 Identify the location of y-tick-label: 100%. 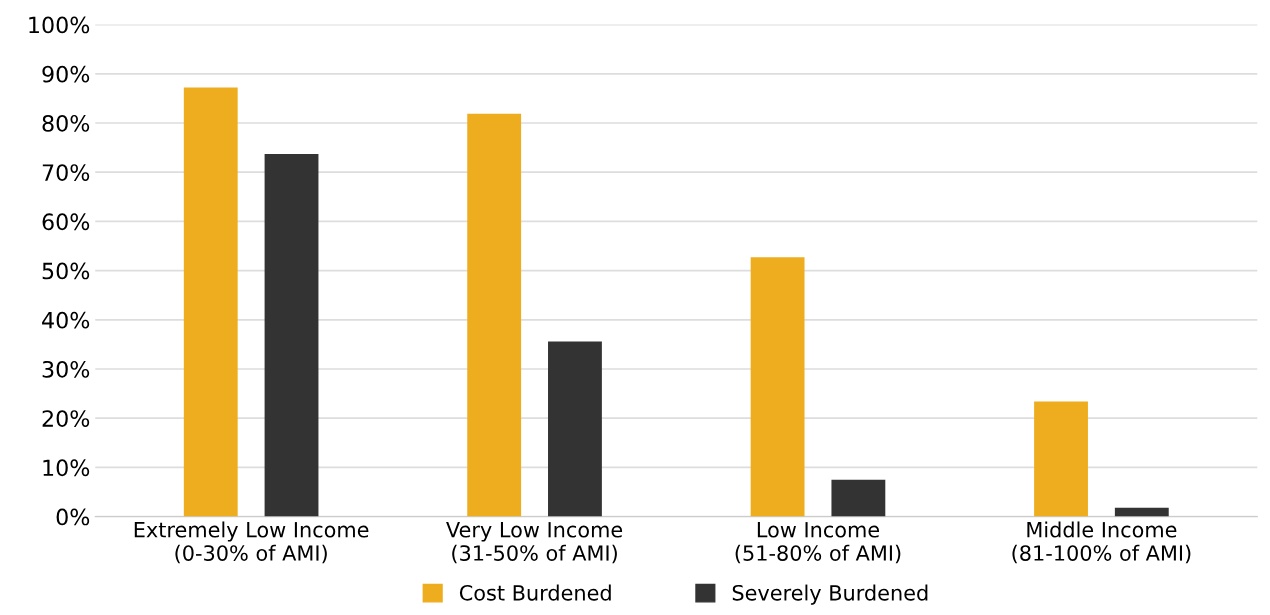
(59, 25).